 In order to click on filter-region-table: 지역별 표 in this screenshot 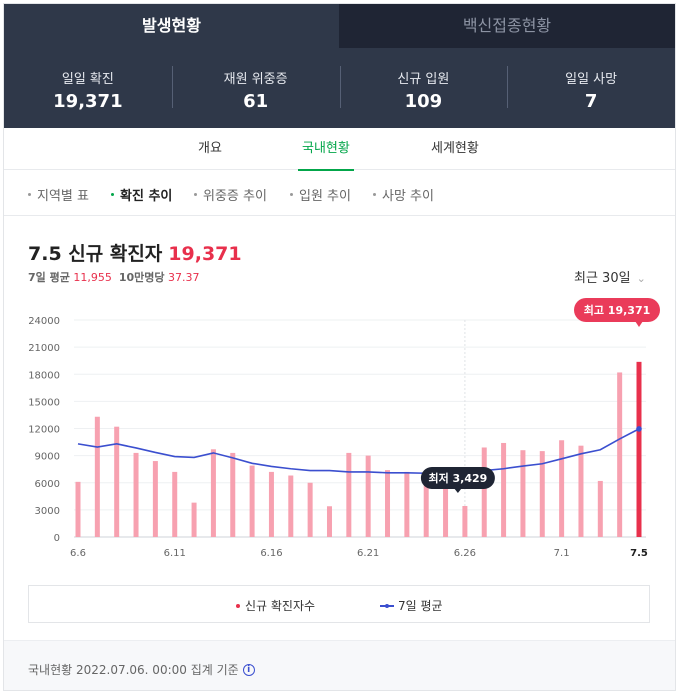, I will do `click(58, 194)`.